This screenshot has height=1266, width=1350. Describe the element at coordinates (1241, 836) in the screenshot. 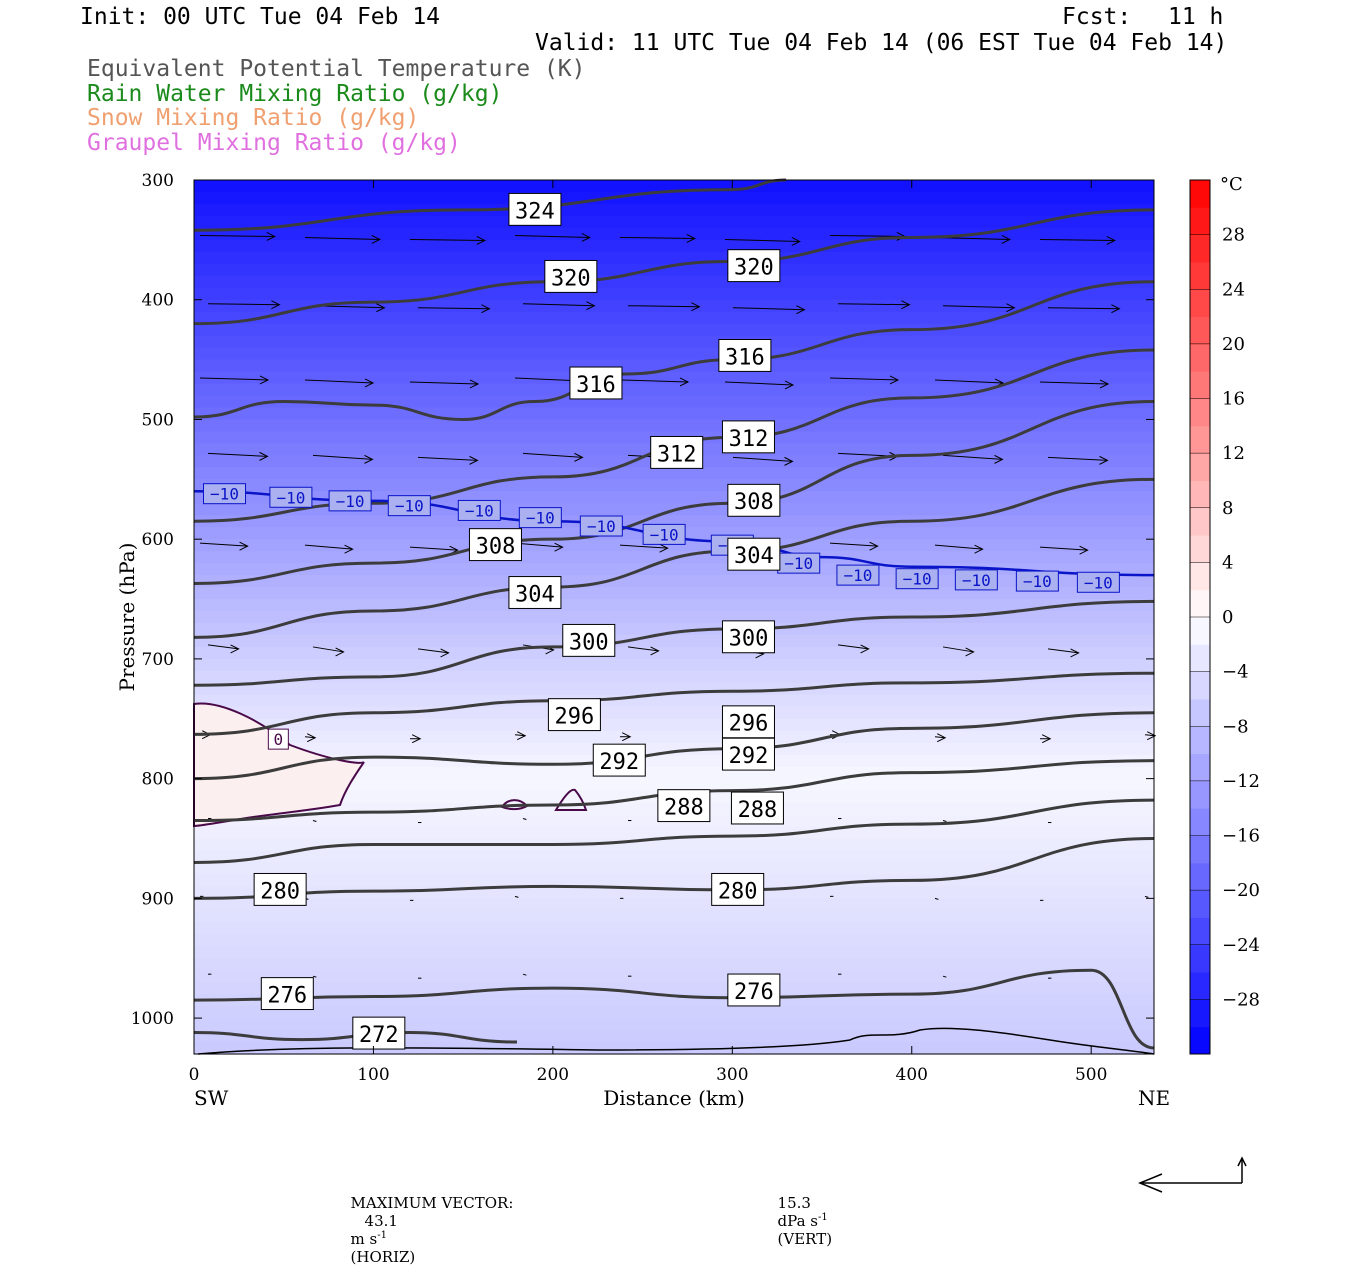

I see `colorbar-tick-label: −16` at that location.